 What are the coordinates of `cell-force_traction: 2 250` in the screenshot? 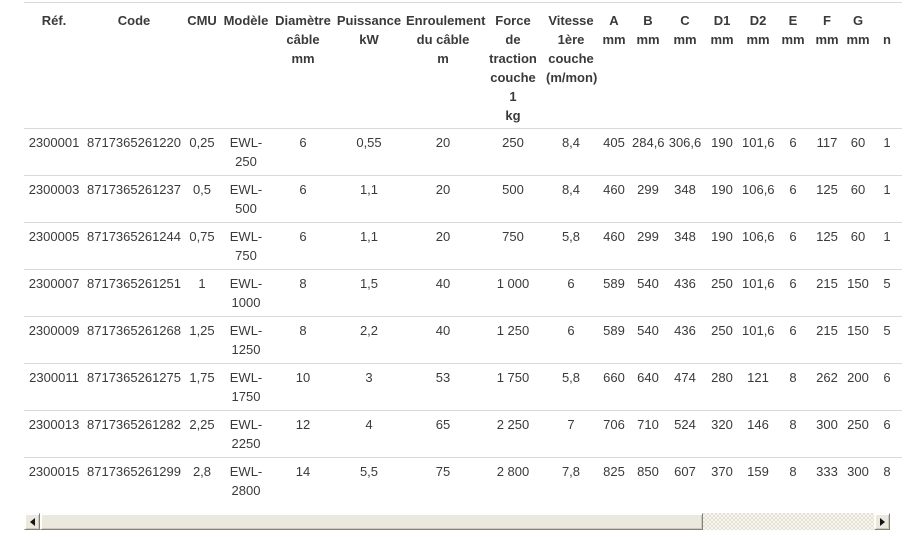 It's located at (513, 434).